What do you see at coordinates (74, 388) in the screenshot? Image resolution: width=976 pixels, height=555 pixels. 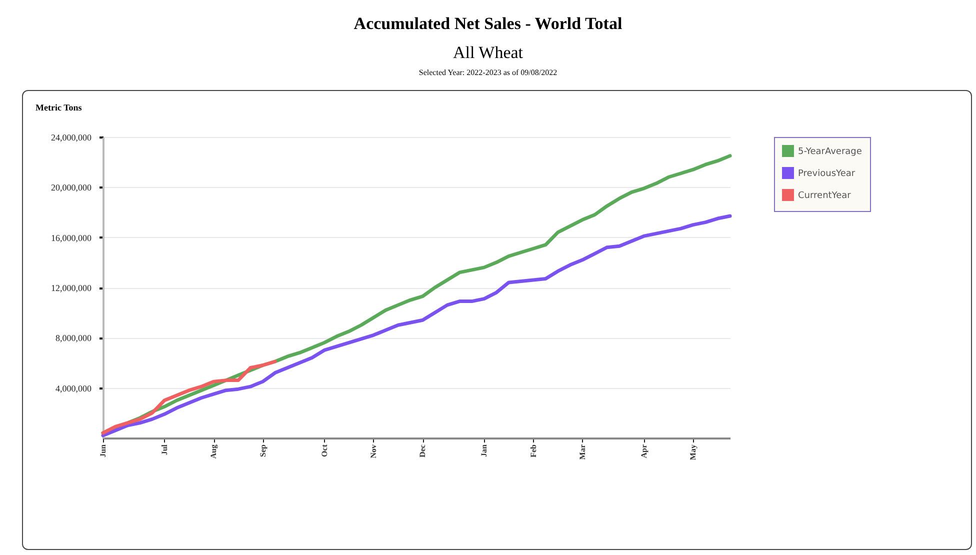 I see `y-tick-label: 4,000,000` at bounding box center [74, 388].